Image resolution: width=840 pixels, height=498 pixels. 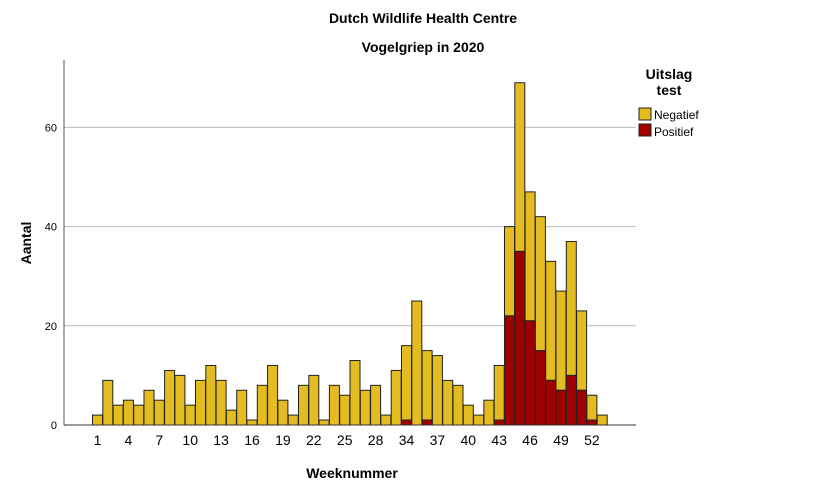 I want to click on legend-label-negatief: Negatief, so click(x=676, y=115).